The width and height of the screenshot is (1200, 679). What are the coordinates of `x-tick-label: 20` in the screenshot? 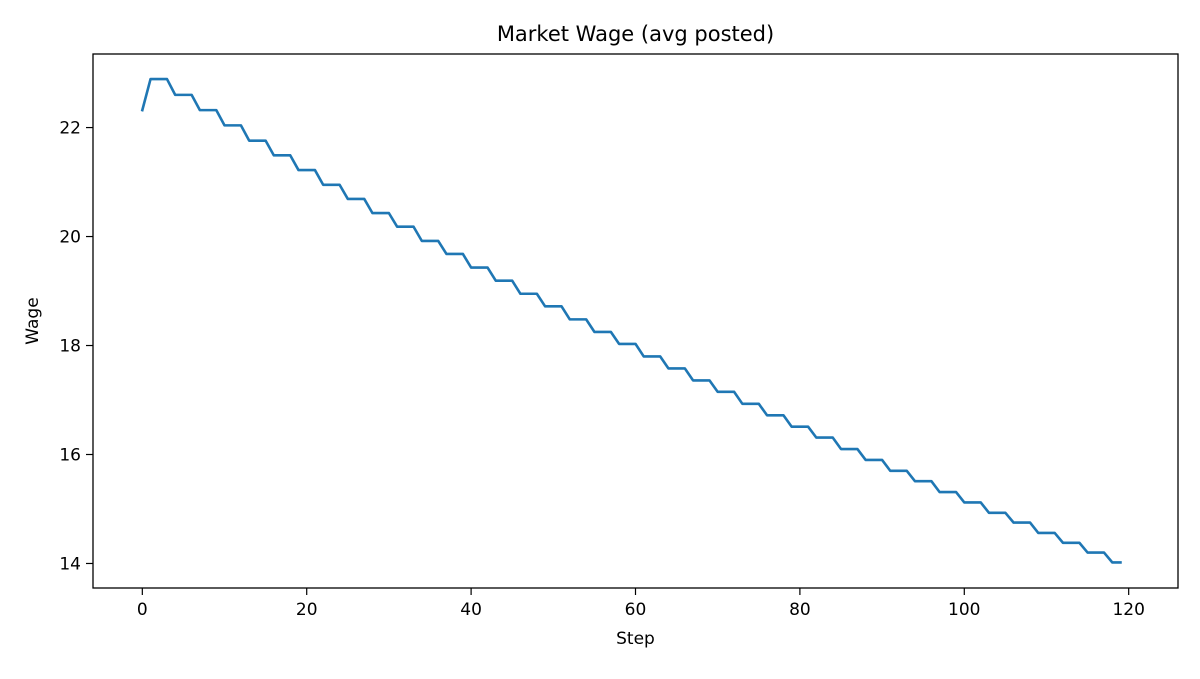 It's located at (307, 610).